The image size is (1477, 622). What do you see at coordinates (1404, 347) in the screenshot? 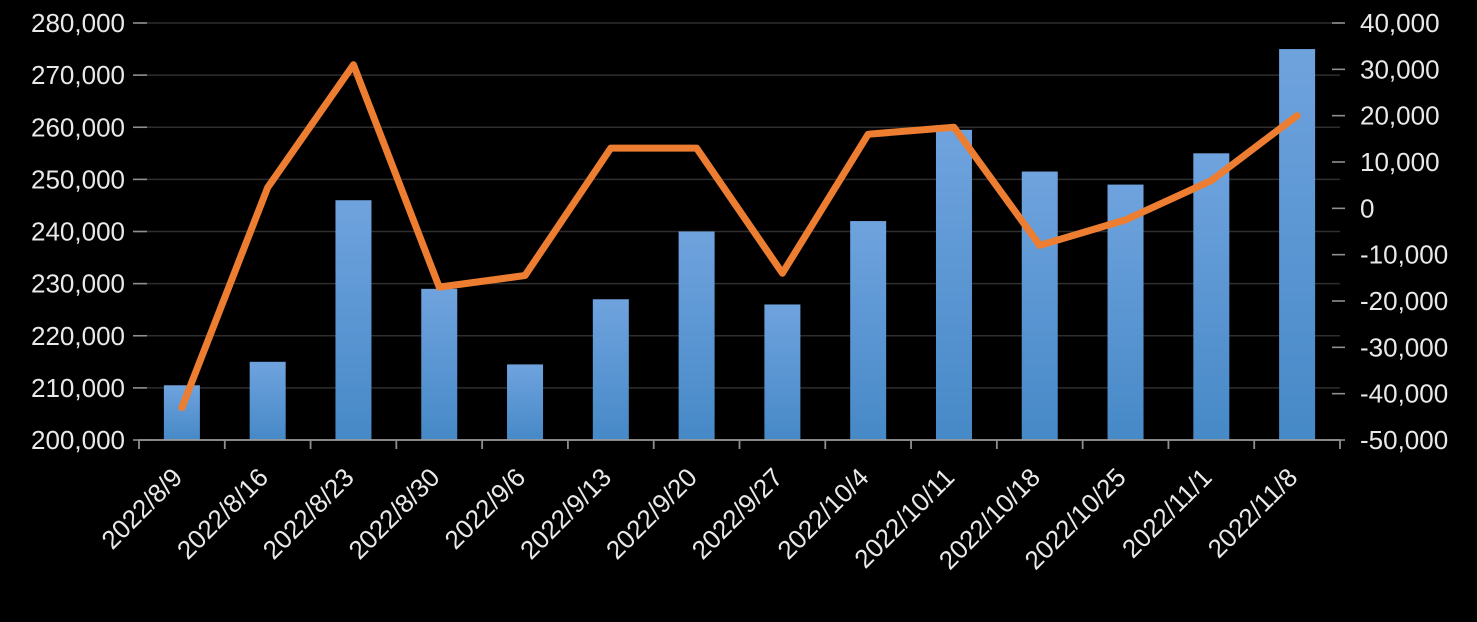
I see `right-axis-label: -30,000` at bounding box center [1404, 347].